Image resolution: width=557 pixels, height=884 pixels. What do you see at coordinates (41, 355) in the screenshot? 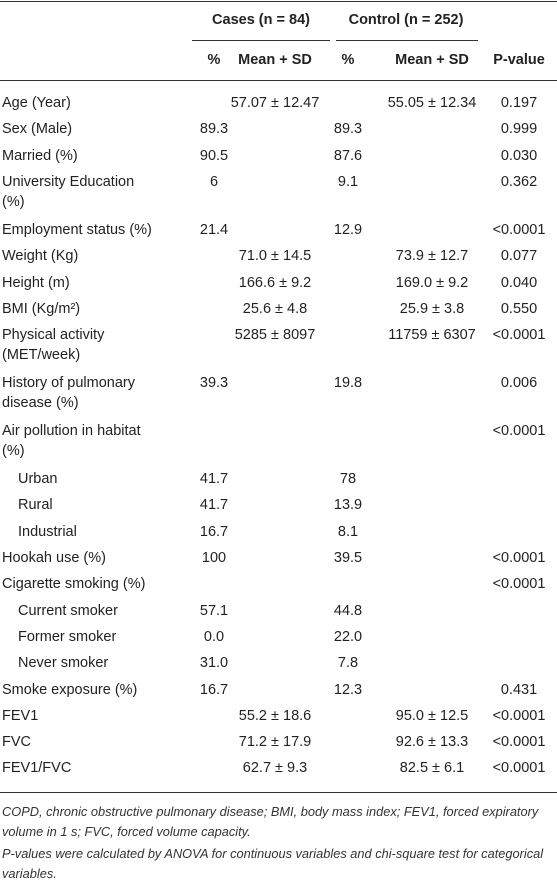
I see `row-label: (MET/week)` at bounding box center [41, 355].